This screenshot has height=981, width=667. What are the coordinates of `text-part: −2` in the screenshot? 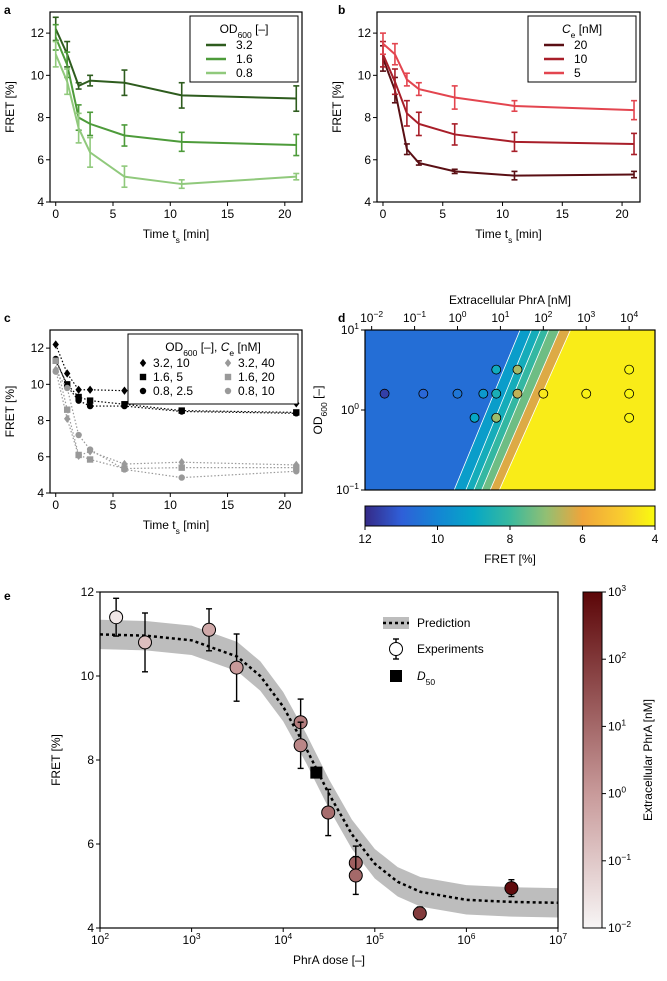 It's located at (626, 924).